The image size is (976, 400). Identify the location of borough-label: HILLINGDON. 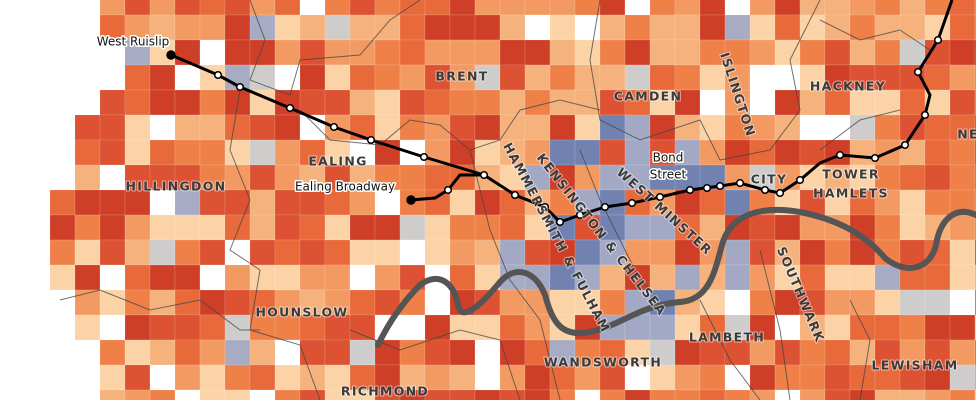
(176, 186).